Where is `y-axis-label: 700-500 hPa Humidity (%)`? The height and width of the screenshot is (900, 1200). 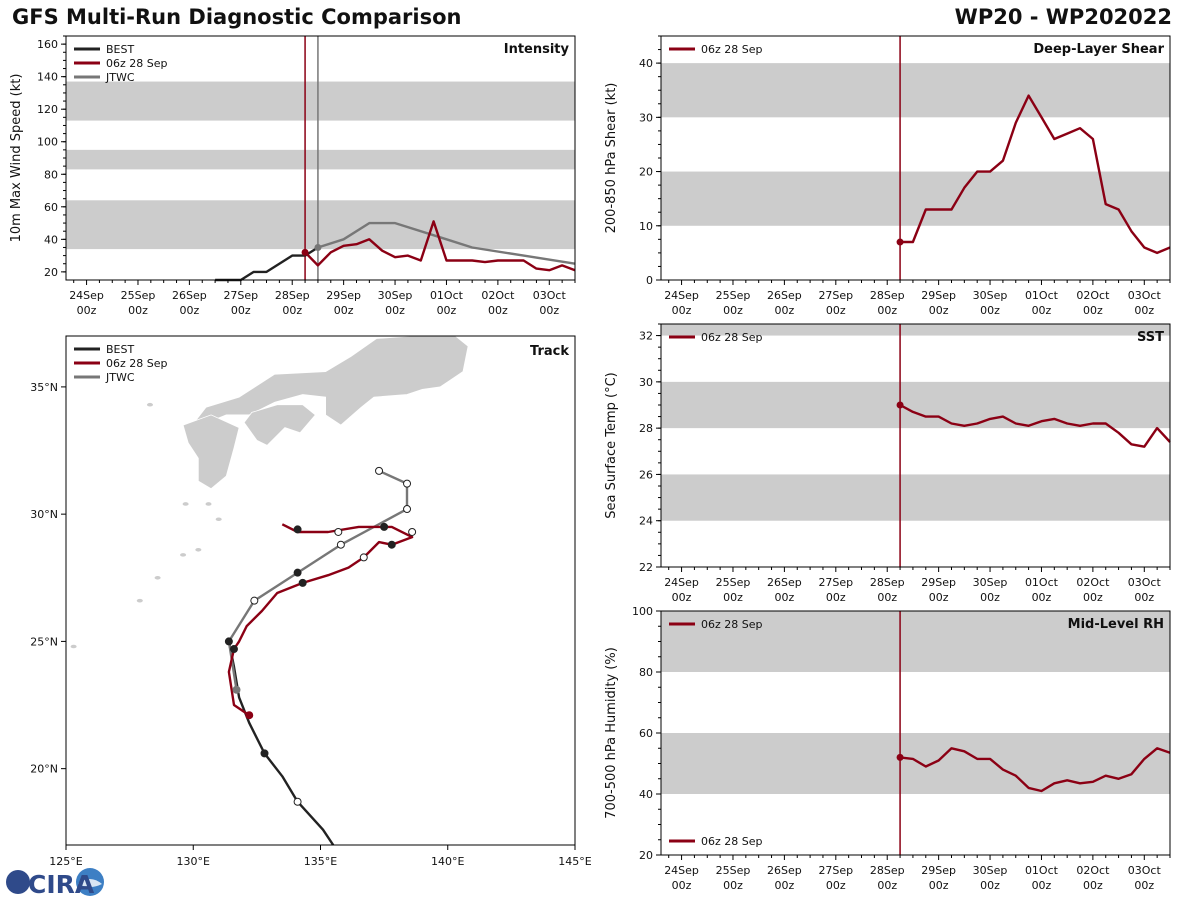 y-axis-label: 700-500 hPa Humidity (%) is located at coordinates (611, 733).